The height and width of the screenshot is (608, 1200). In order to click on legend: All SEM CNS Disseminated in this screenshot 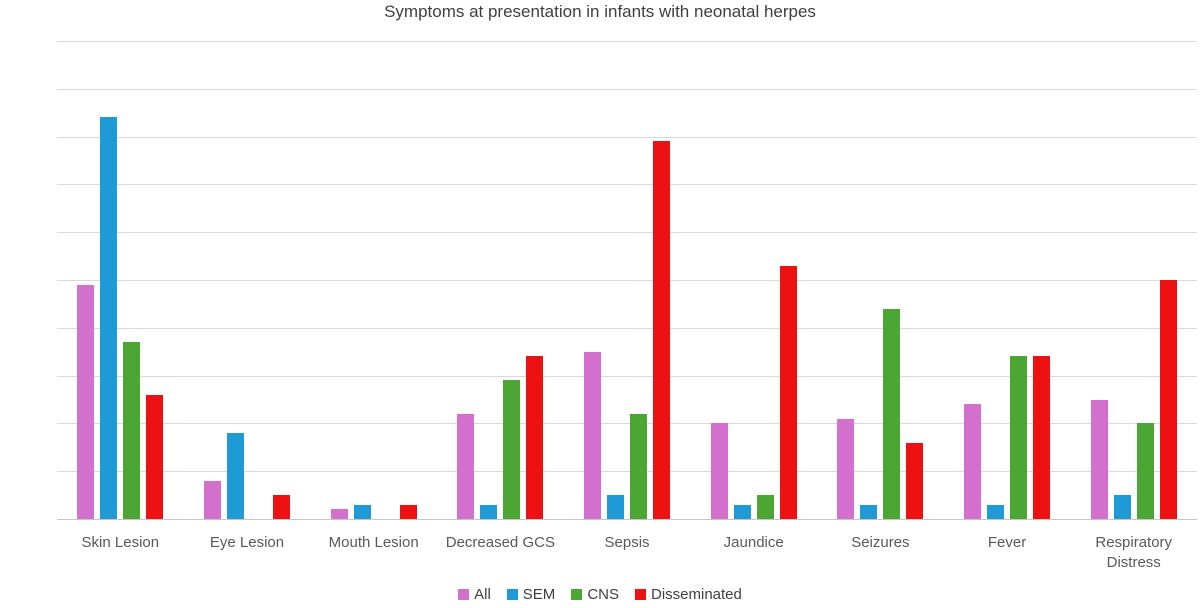, I will do `click(600, 594)`.